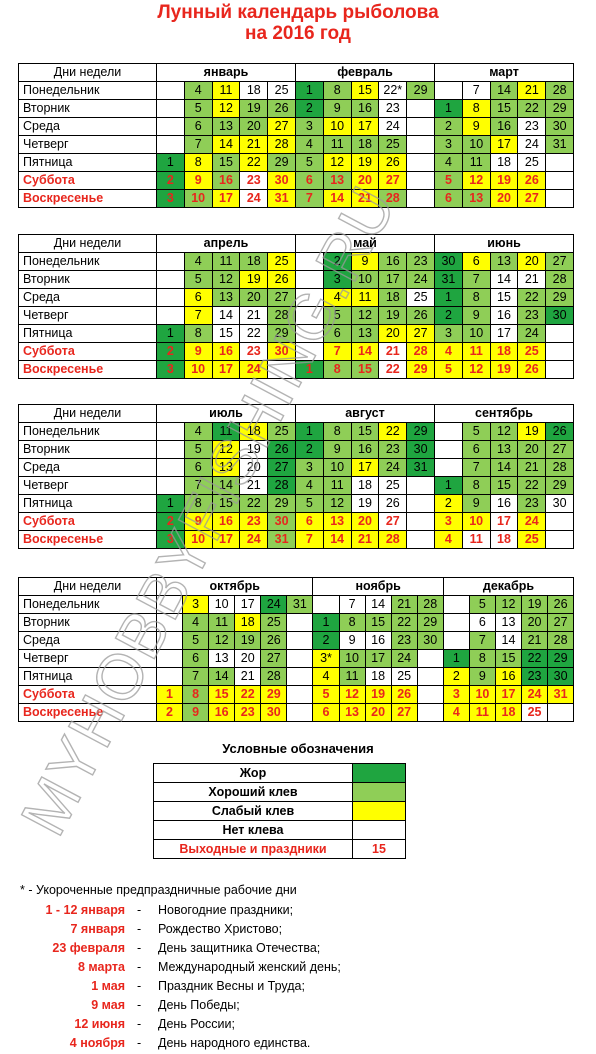 The height and width of the screenshot is (1054, 596). I want to click on weekday-label: Среда, so click(87, 297).